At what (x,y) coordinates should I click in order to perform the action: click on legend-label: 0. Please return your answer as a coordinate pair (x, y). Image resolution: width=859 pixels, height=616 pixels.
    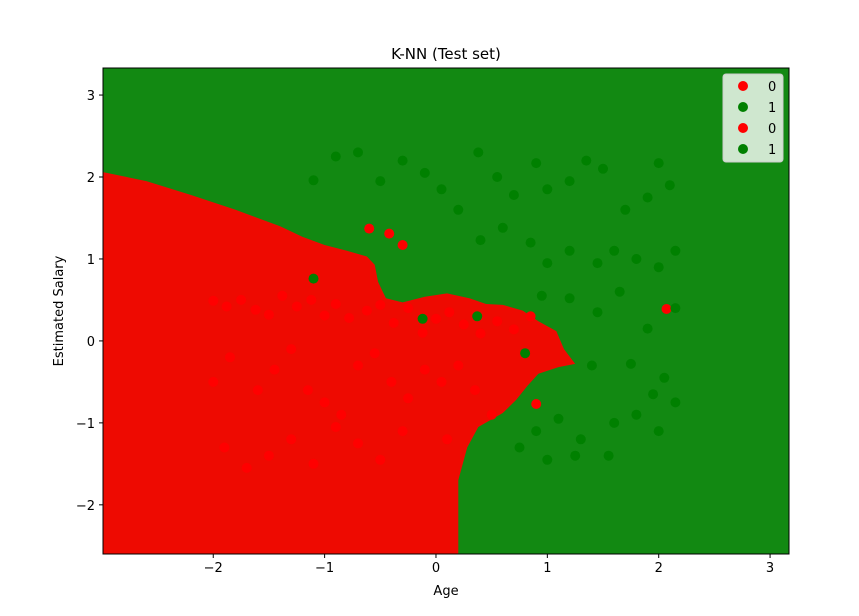
    Looking at the image, I should click on (772, 129).